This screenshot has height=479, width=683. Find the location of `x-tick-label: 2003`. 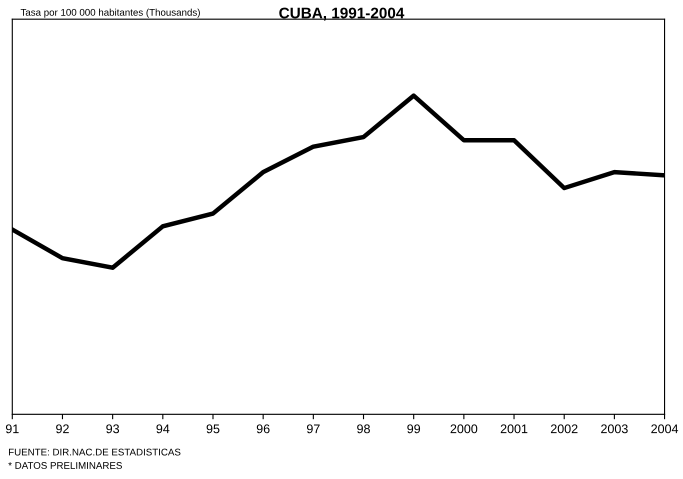

x-tick-label: 2003 is located at coordinates (614, 429).